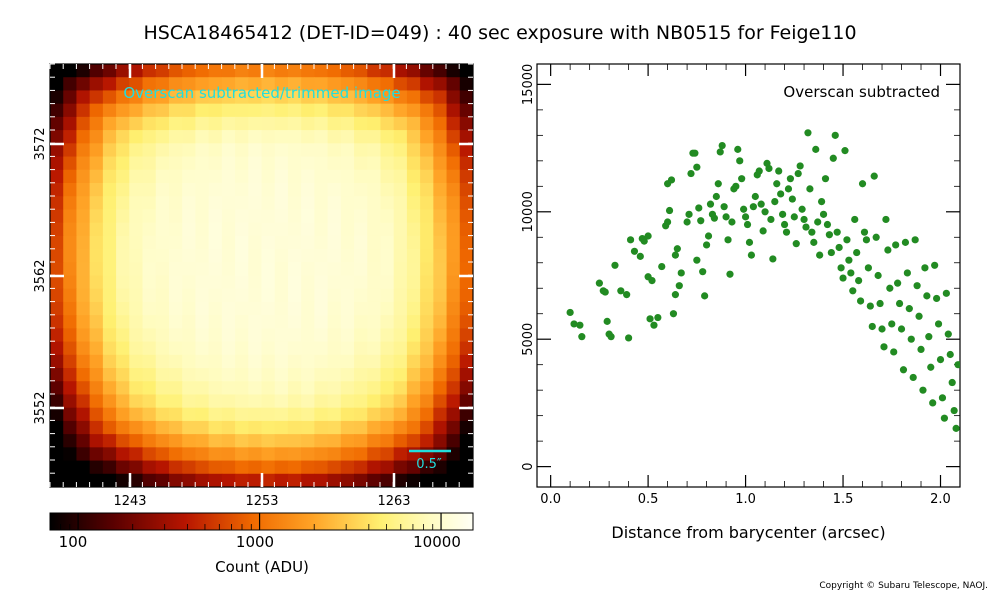 Image resolution: width=1000 pixels, height=600 pixels. I want to click on y-tick-label-3562: 3562, so click(40, 275).